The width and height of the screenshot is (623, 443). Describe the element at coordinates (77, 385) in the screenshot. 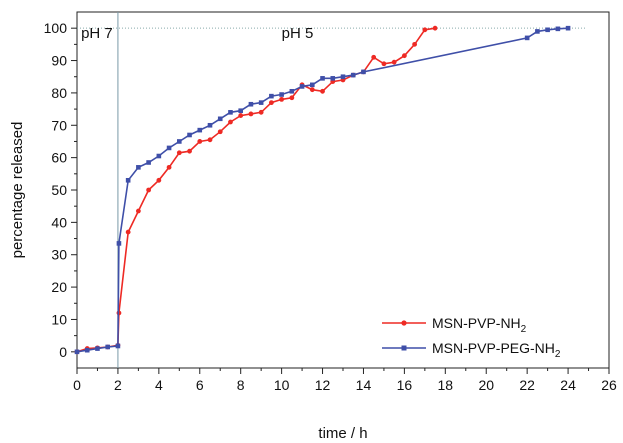

I see `x-tick-label: 0` at that location.